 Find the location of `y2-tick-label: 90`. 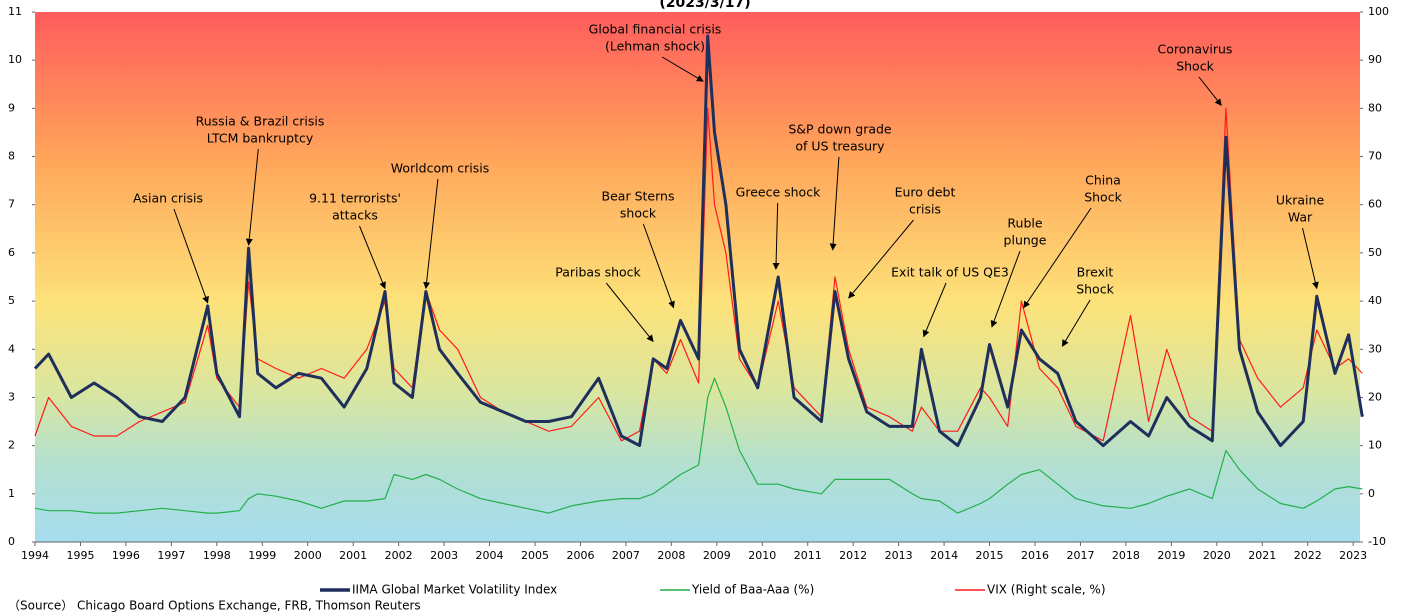

y2-tick-label: 90 is located at coordinates (1375, 59).